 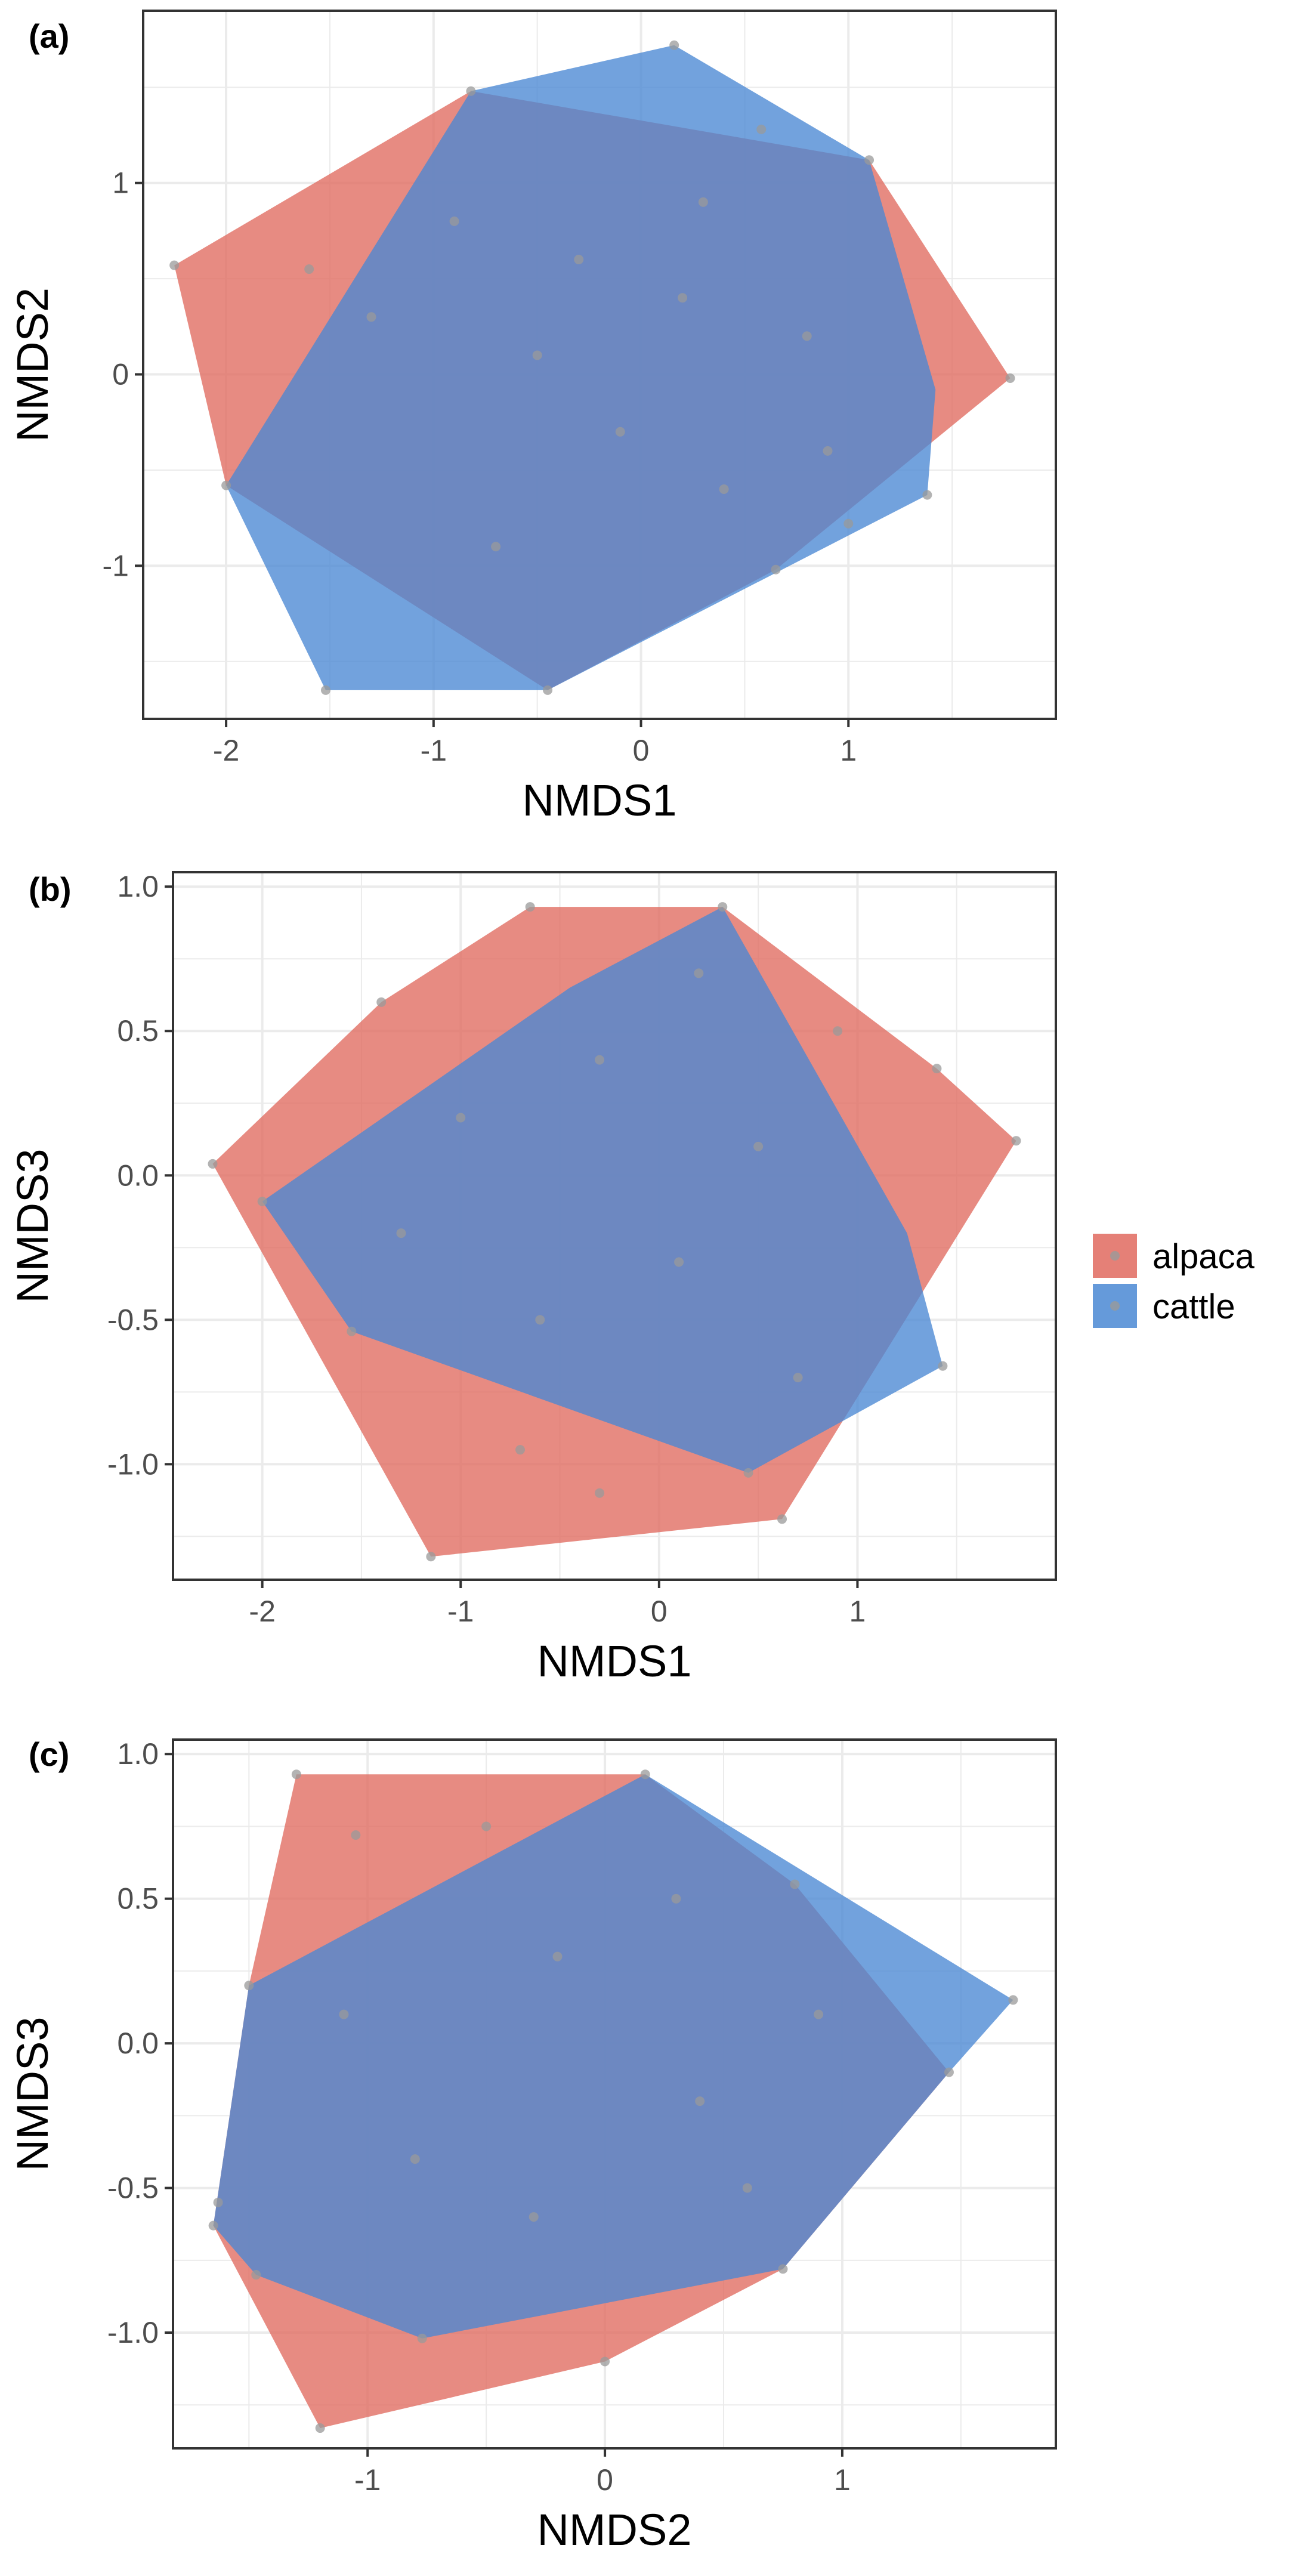 I want to click on legend-item-cattle: cattle, so click(x=1164, y=1306).